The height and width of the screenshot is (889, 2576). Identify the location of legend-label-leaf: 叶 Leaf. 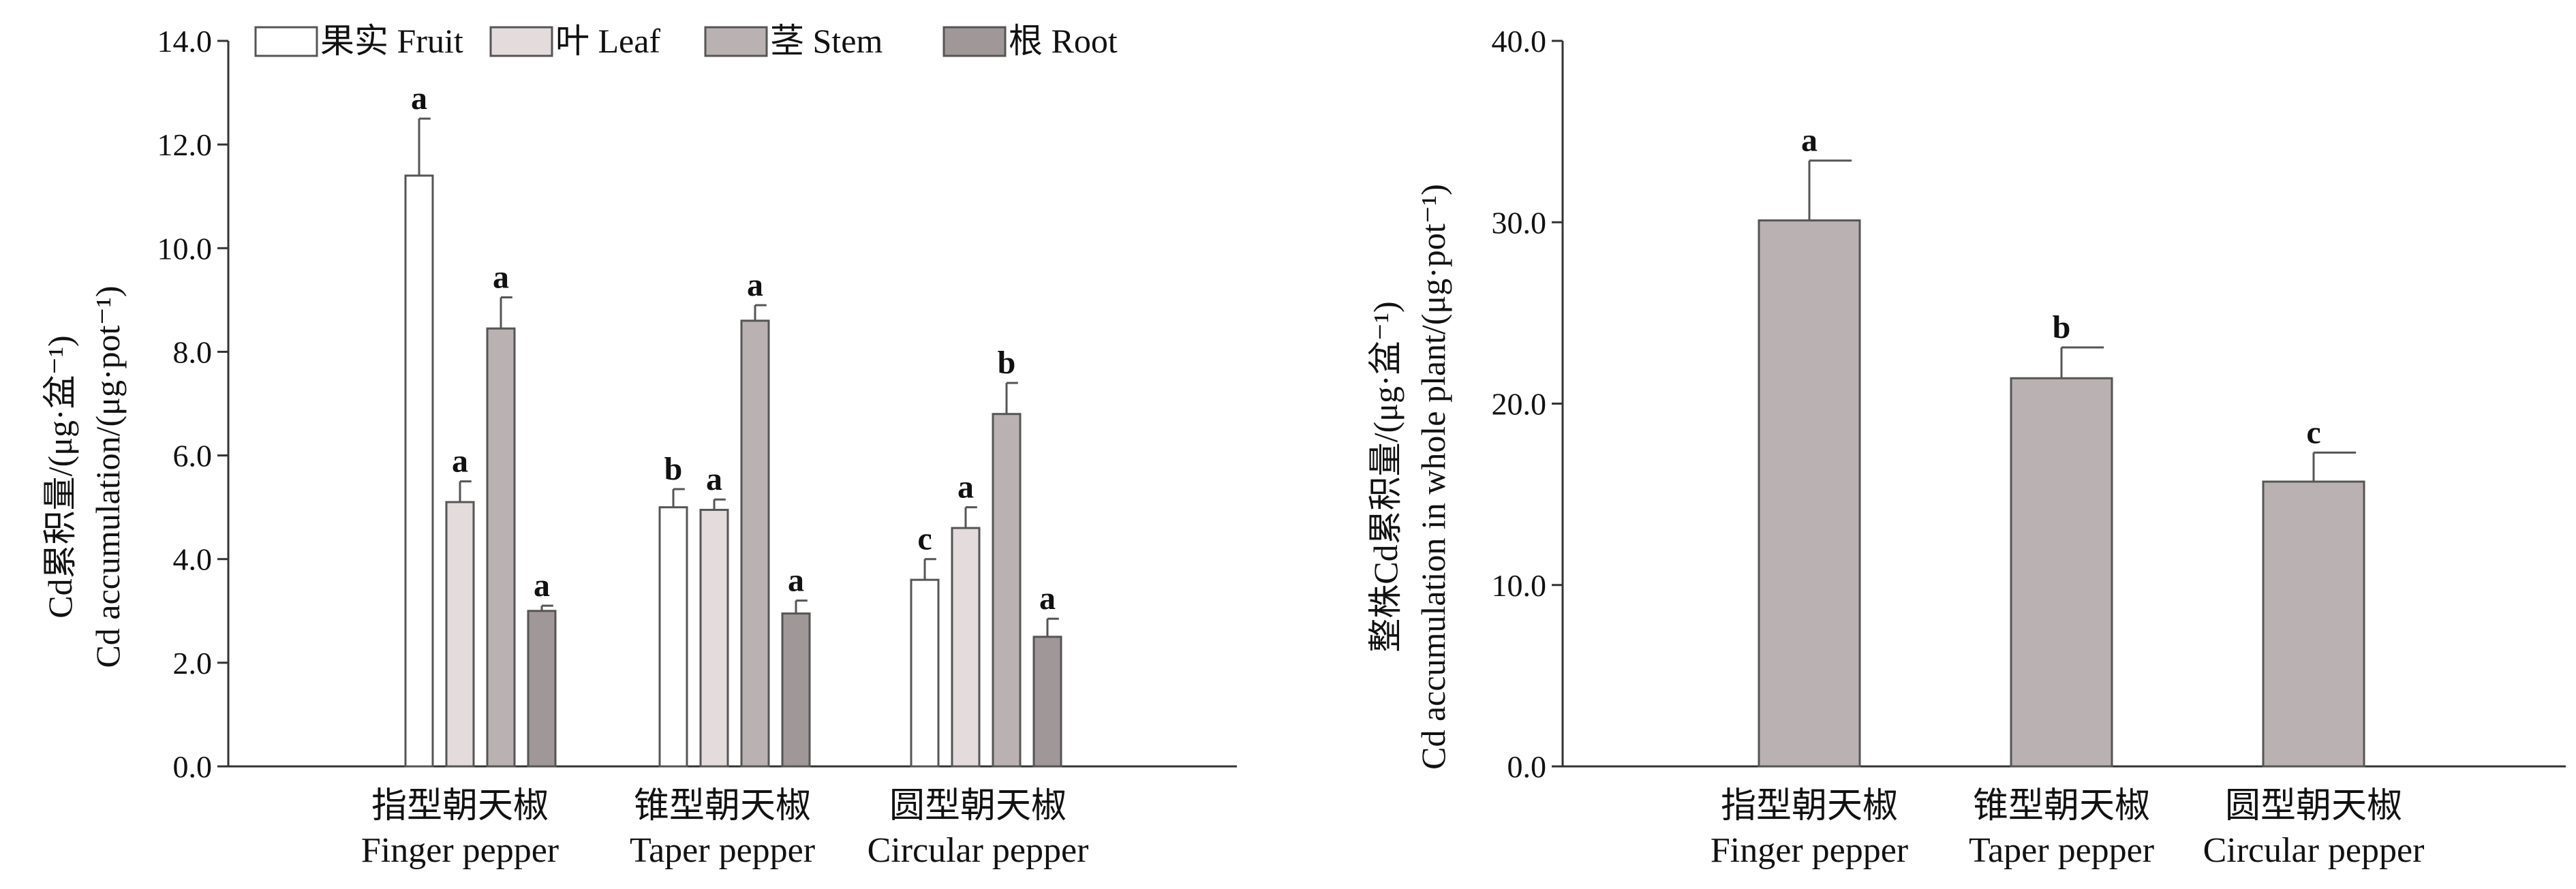
(607, 41).